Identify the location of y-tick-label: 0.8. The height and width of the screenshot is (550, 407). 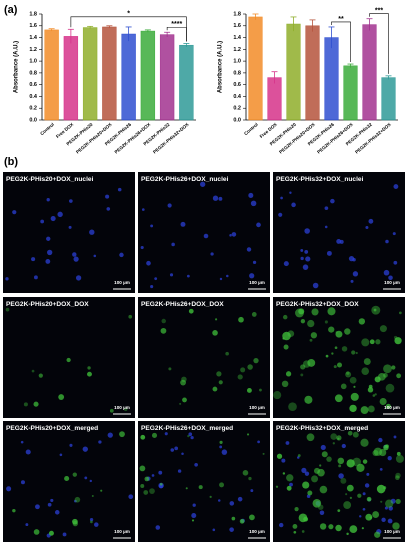
(33, 73).